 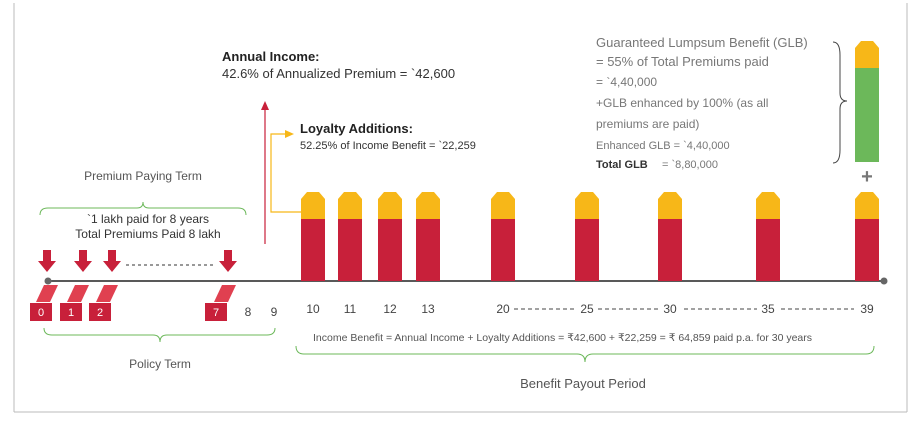 What do you see at coordinates (133, 303) in the screenshot?
I see `premium-year-blocks: 0 1 2 7` at bounding box center [133, 303].